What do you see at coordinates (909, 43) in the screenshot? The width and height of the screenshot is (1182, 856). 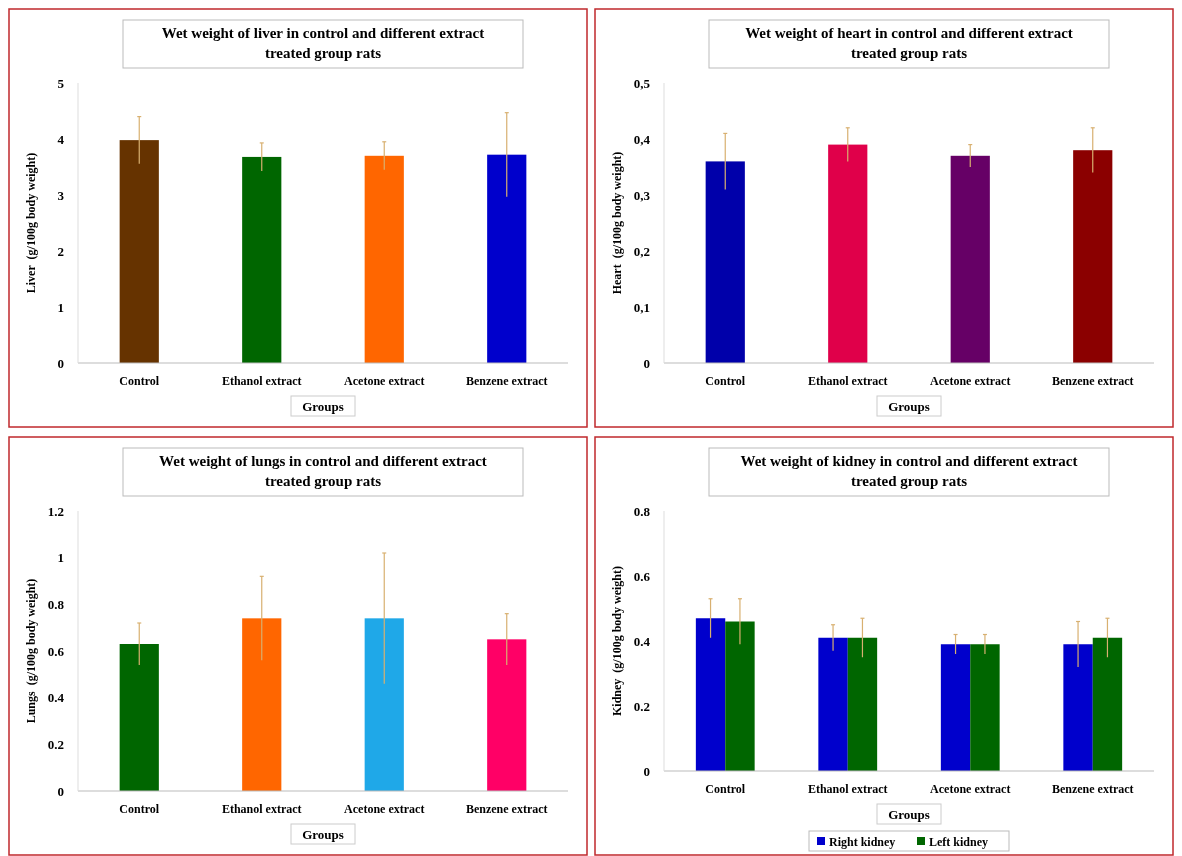 I see `chart-title: Wet weight of heart in control and different extract treated group rats` at bounding box center [909, 43].